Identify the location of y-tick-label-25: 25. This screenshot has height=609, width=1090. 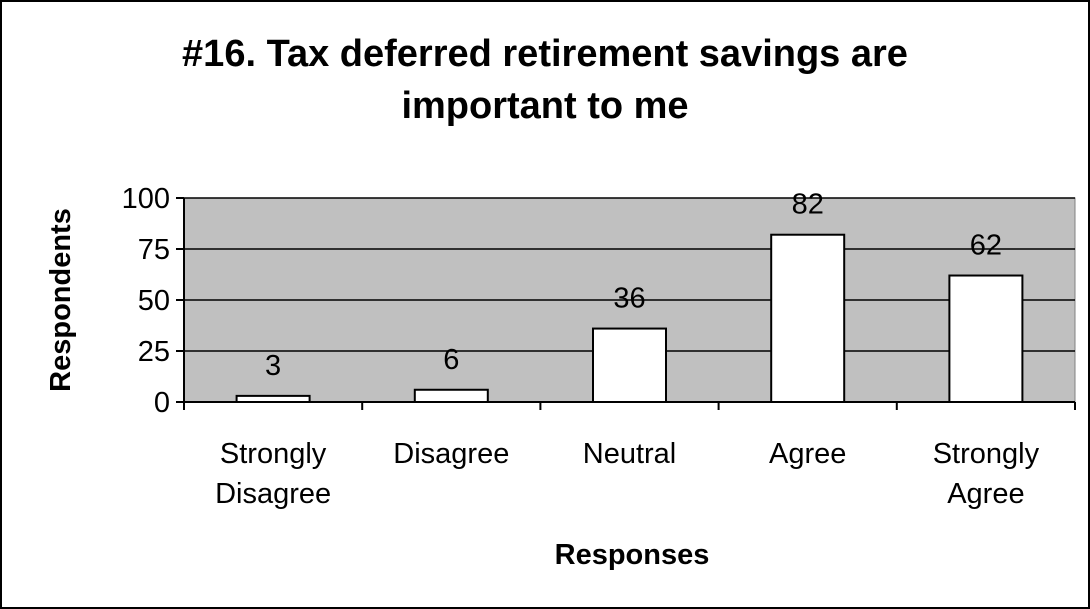
(154, 352).